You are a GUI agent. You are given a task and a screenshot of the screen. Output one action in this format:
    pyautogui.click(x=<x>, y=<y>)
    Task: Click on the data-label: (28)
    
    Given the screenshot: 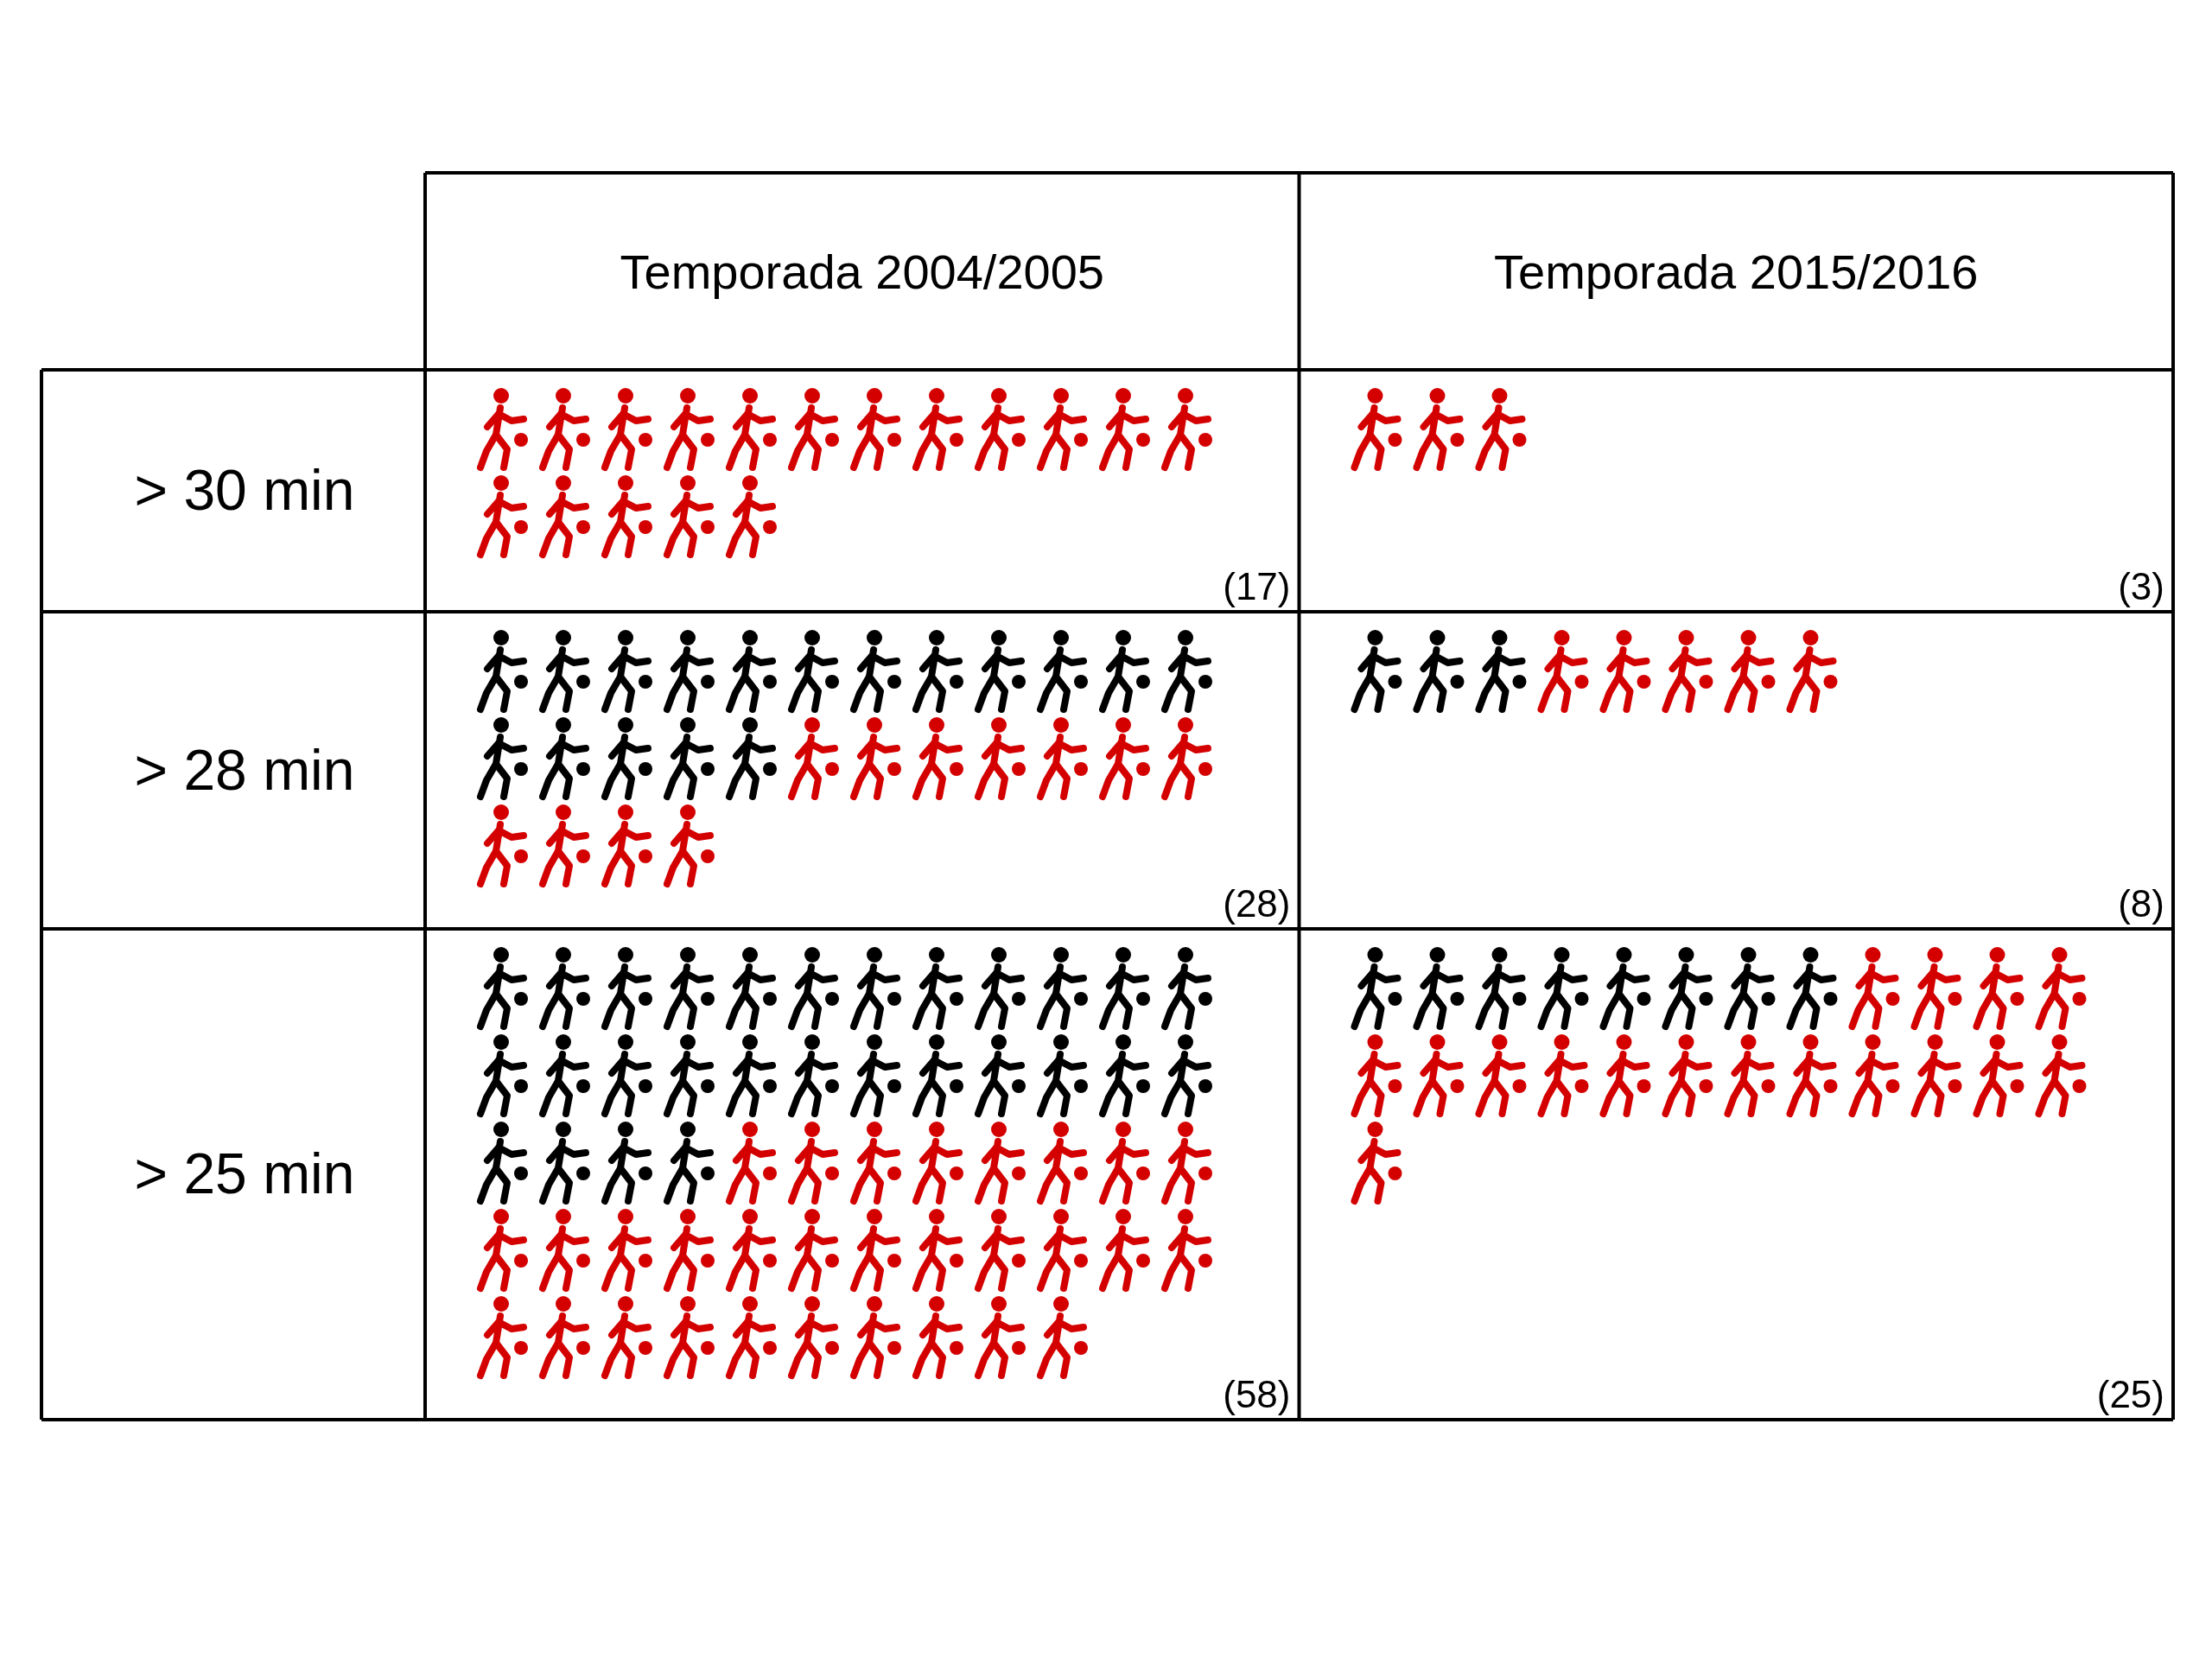 What is the action you would take?
    pyautogui.click(x=1257, y=903)
    